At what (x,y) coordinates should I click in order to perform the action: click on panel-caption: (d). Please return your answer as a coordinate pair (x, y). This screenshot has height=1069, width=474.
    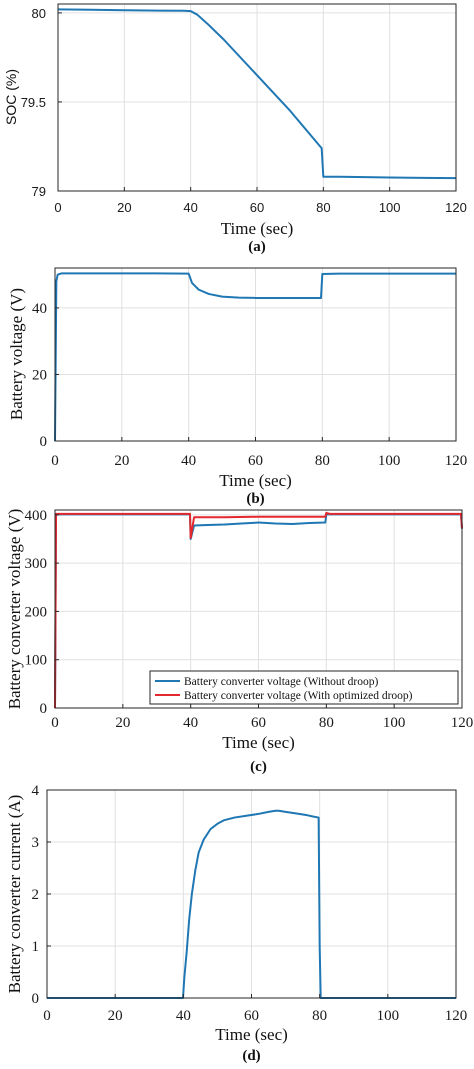
    Looking at the image, I should click on (251, 1056).